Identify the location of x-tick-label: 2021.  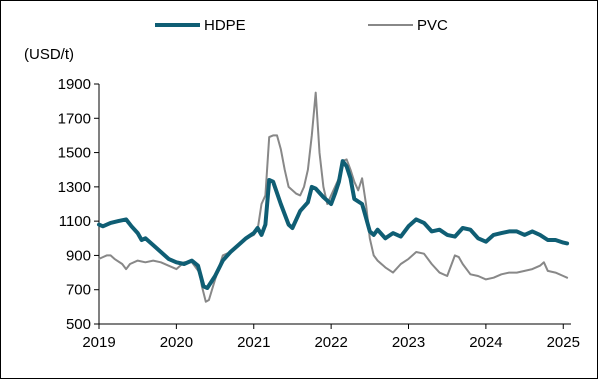
(253, 342).